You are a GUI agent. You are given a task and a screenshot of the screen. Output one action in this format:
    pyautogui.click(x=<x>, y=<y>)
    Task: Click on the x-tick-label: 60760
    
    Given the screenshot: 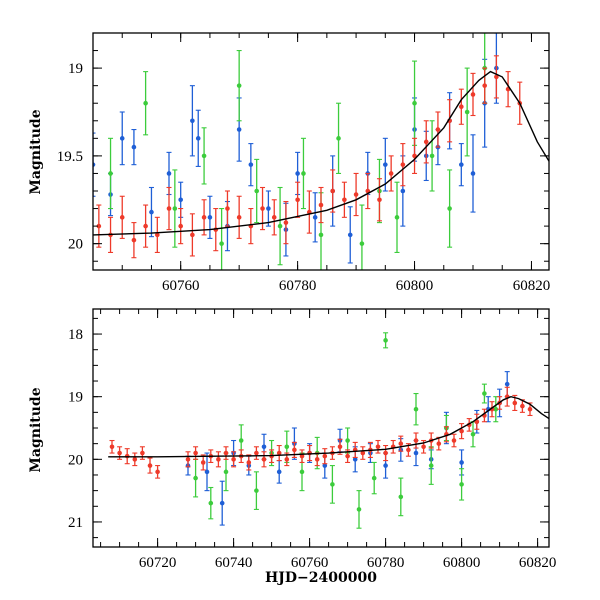 What is the action you would take?
    pyautogui.click(x=310, y=563)
    